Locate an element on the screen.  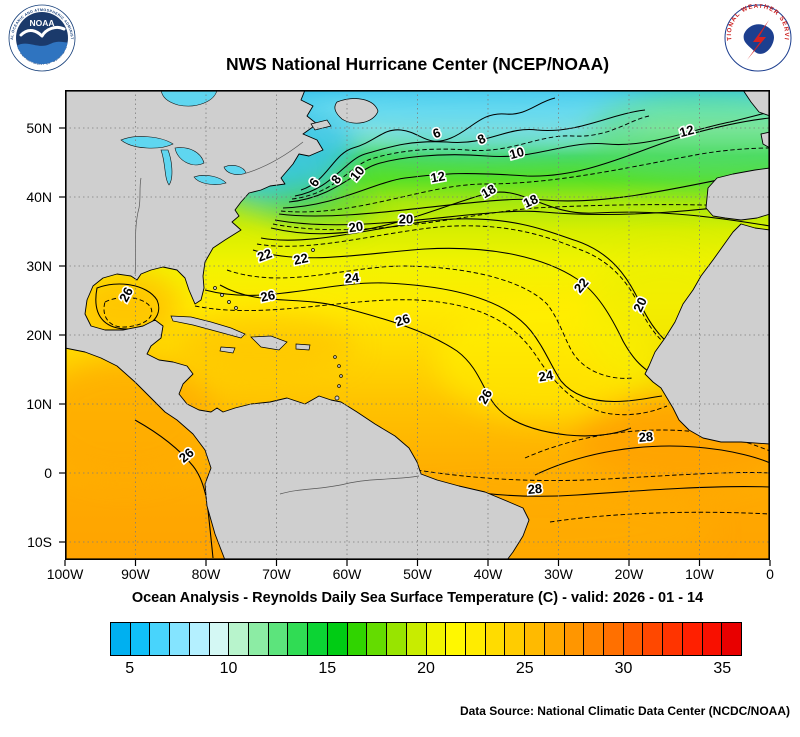
contour-20C is located at coordinates (464, 280).